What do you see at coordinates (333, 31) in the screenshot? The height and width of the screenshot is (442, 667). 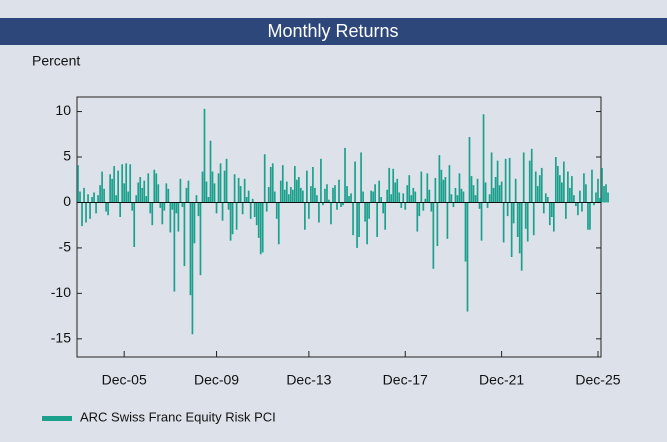 I see `header-bar` at bounding box center [333, 31].